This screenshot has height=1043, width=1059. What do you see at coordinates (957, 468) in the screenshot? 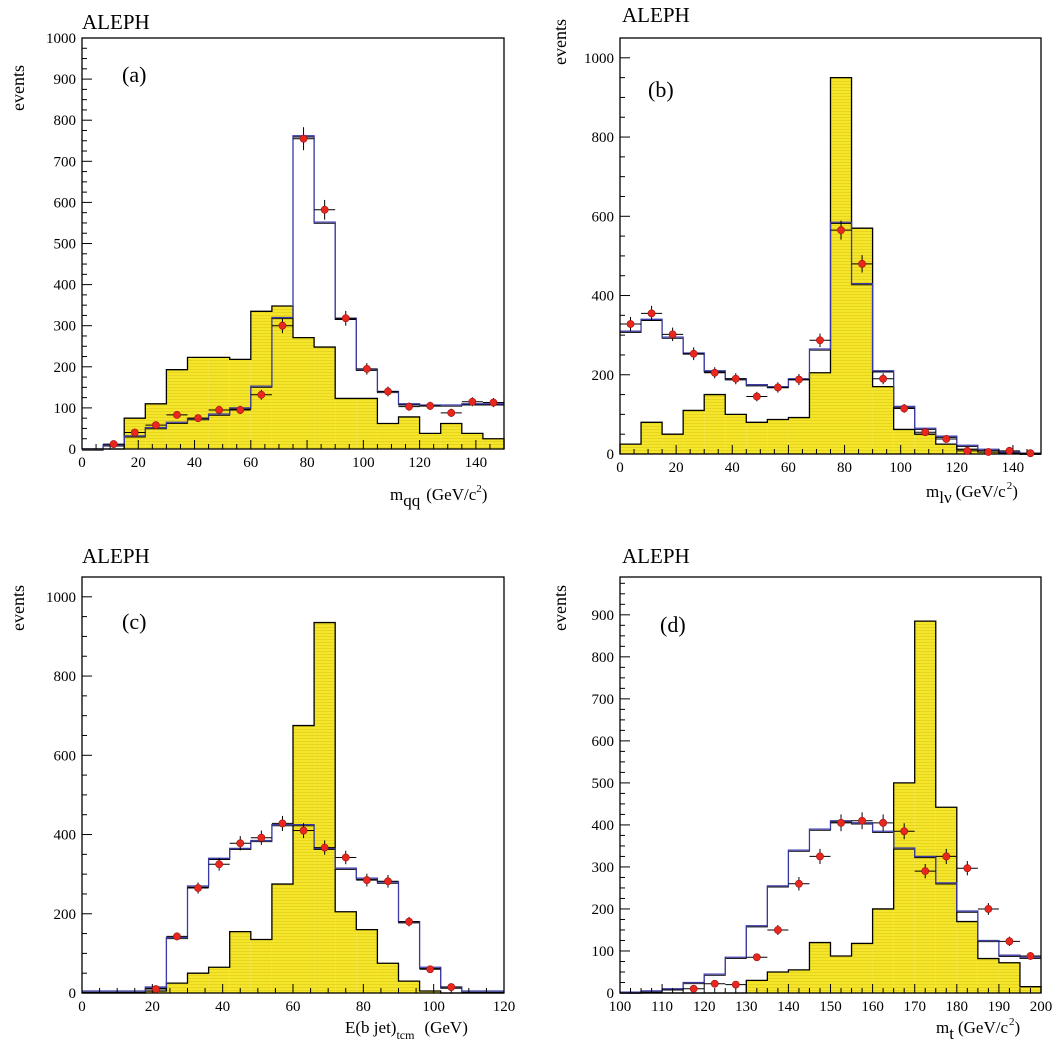
I see `x-tick-label: 120` at bounding box center [957, 468].